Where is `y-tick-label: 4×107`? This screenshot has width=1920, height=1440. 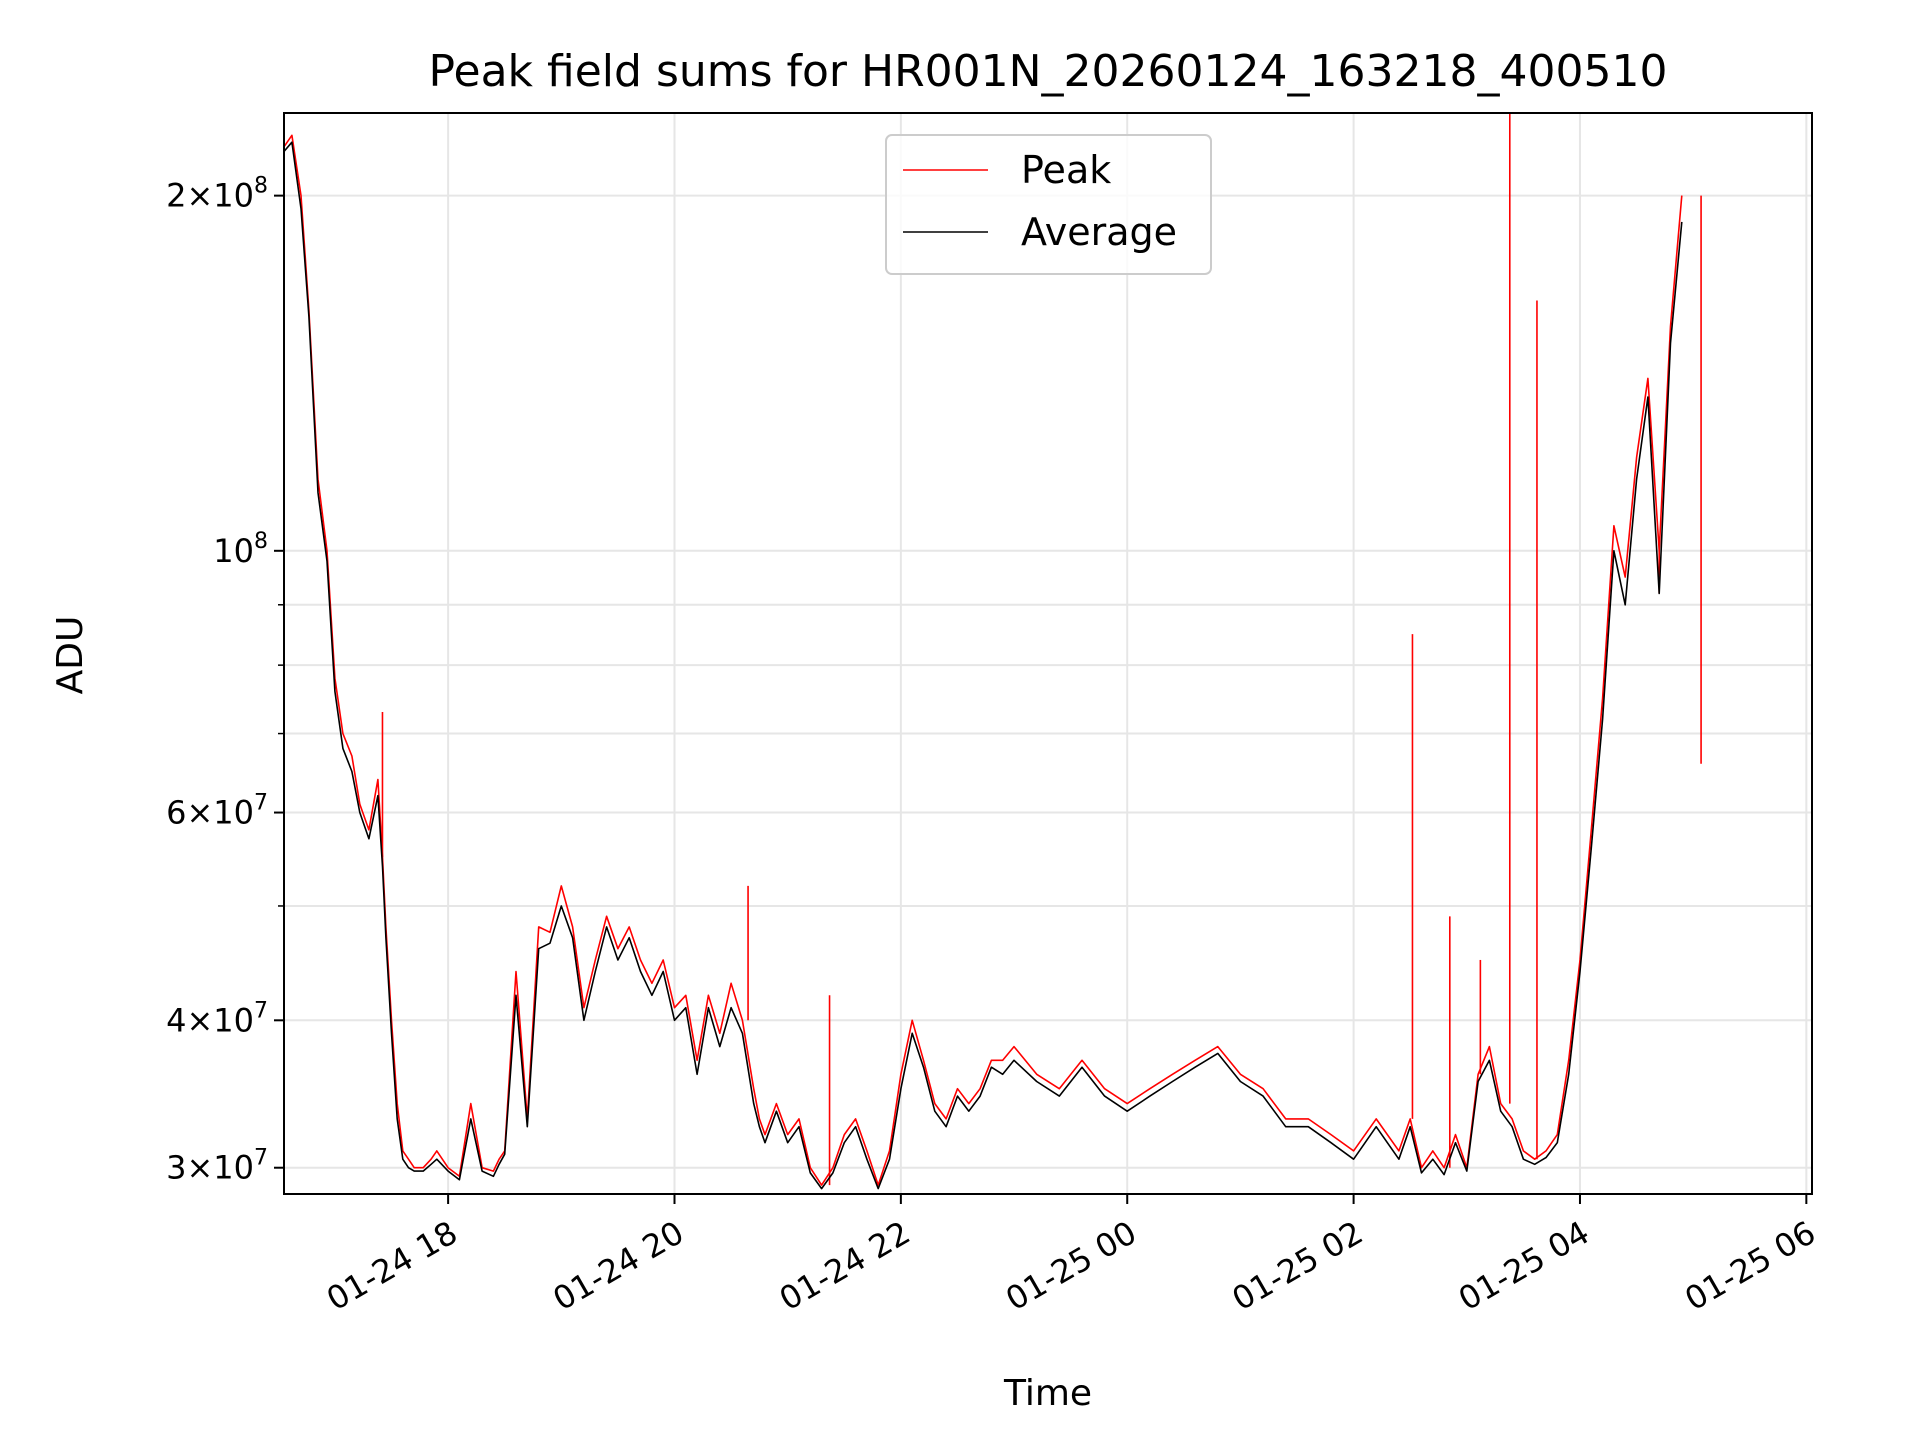 y-tick-label: 4×107 is located at coordinates (217, 1018).